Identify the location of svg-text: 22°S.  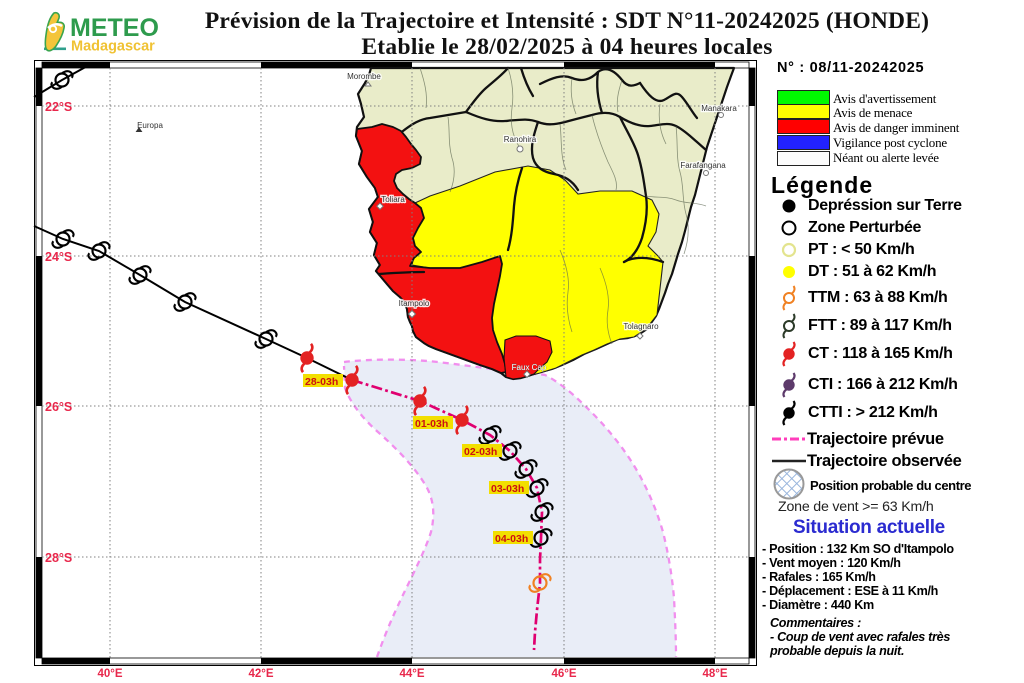
(58, 107).